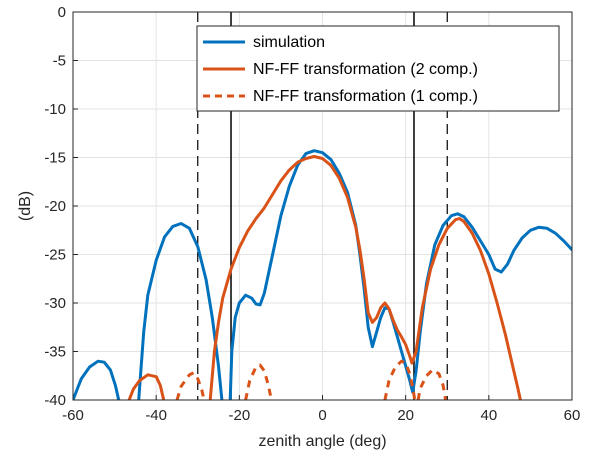 The image size is (596, 460). Describe the element at coordinates (25, 206) in the screenshot. I see `y-axis-label: (dB)` at that location.